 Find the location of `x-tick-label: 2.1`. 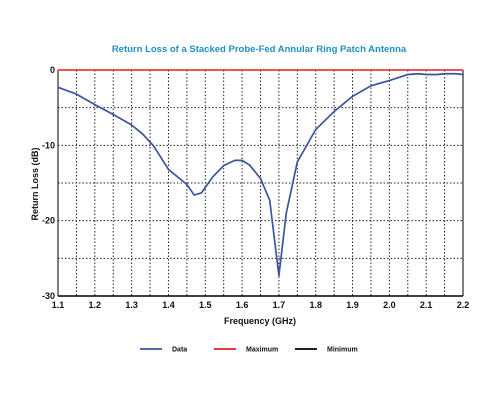

x-tick-label: 2.1 is located at coordinates (426, 305).